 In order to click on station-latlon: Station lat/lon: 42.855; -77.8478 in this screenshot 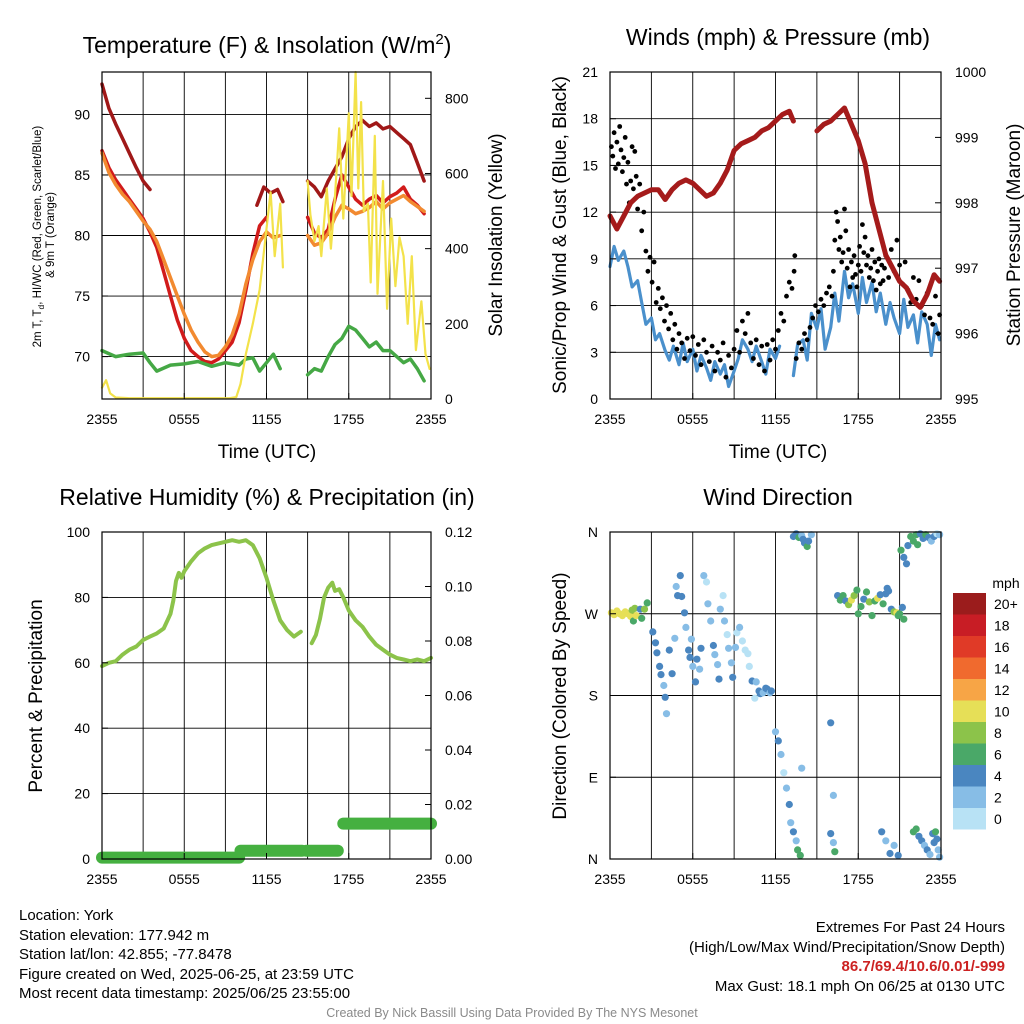, I will do `click(125, 955)`.